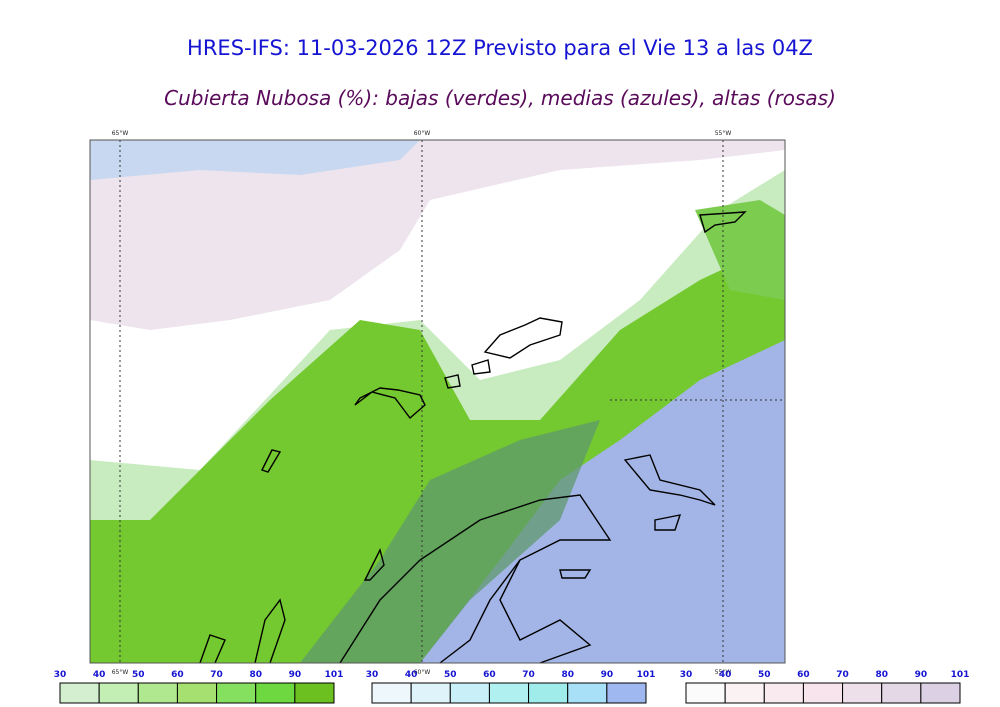 The image size is (1000, 707). What do you see at coordinates (255, 160) in the screenshot?
I see `mid-cloud` at bounding box center [255, 160].